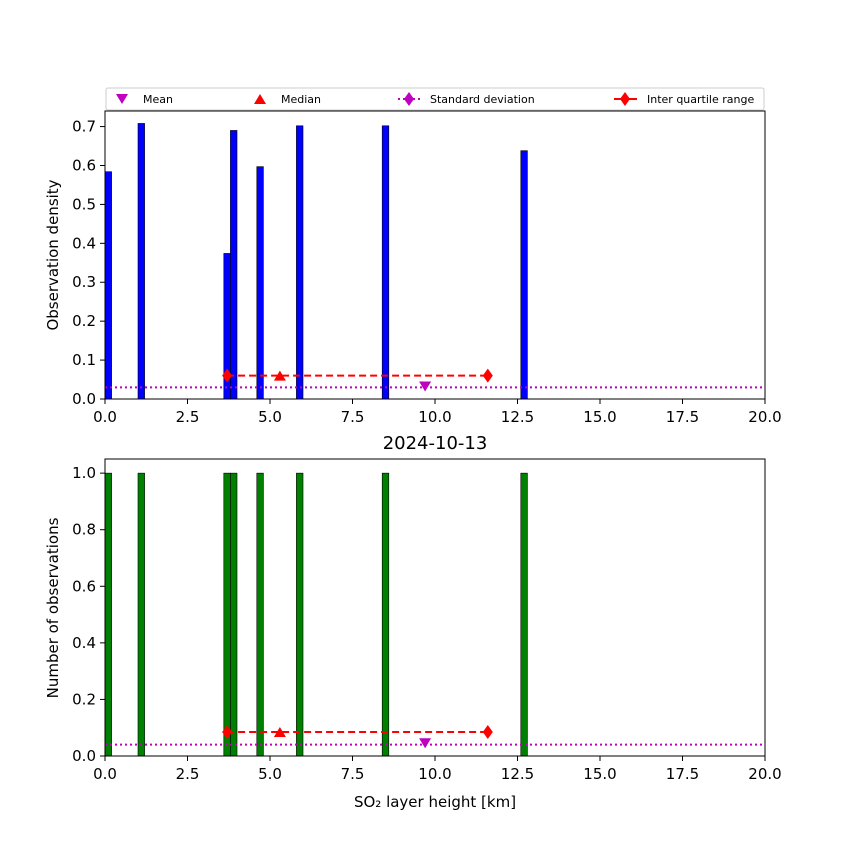  Describe the element at coordinates (84, 321) in the screenshot. I see `top-ytick-label-2: 0.2` at that location.